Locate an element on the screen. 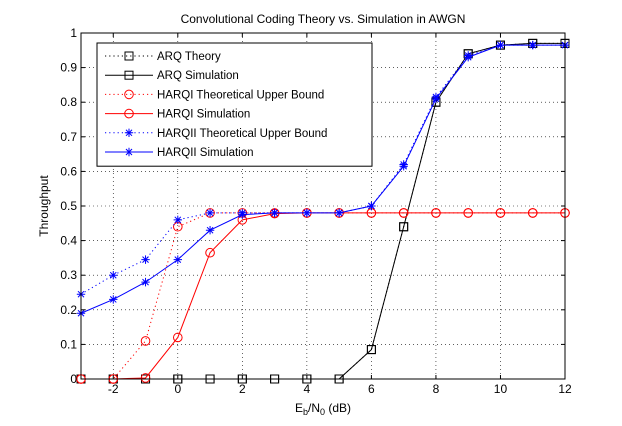 The image size is (622, 426). y-tick-label: 0 is located at coordinates (73, 379).